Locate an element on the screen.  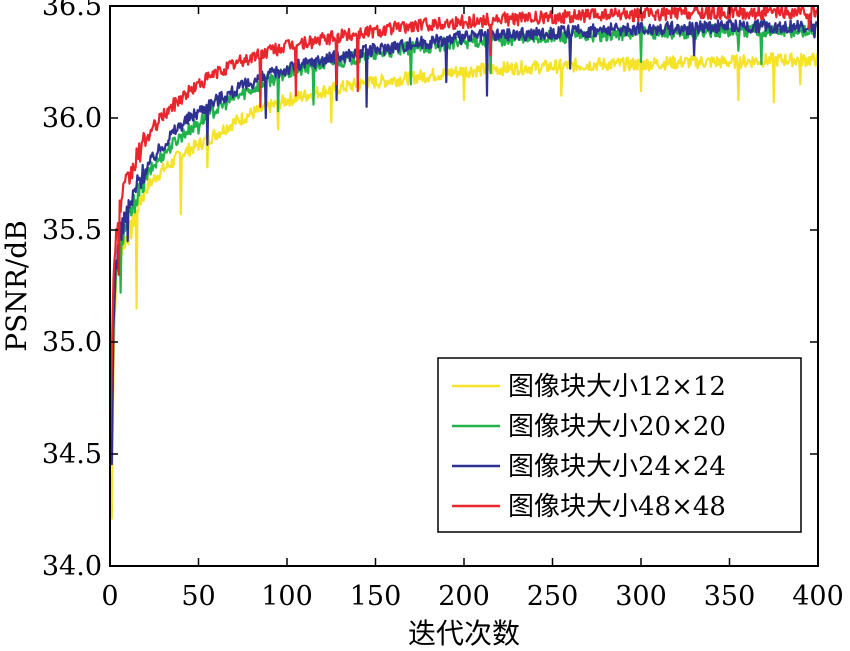
y-axis-label: PSNR/dB is located at coordinates (16, 286).